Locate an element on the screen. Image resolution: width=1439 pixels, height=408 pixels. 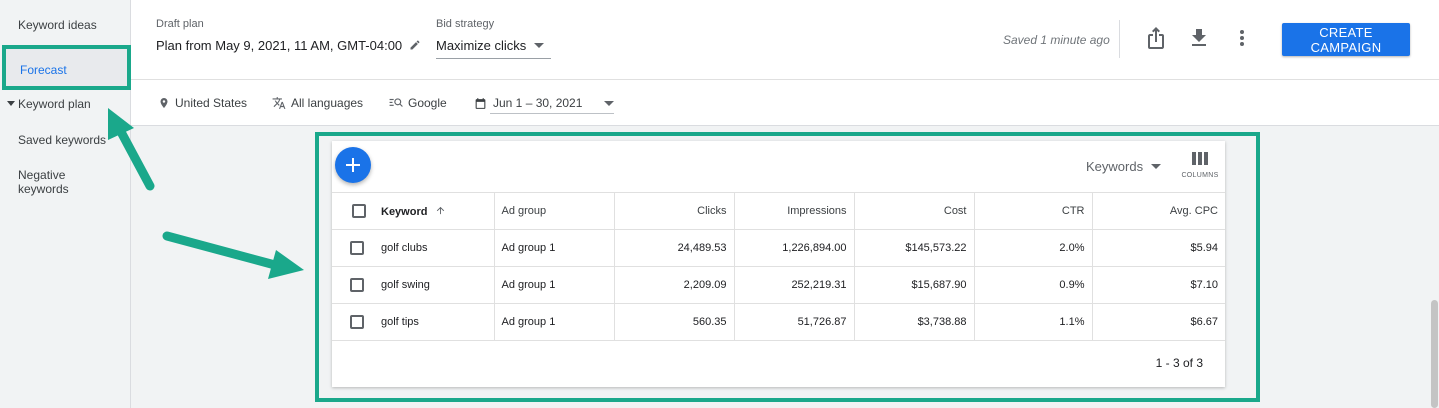
search-network-icon is located at coordinates (396, 102).